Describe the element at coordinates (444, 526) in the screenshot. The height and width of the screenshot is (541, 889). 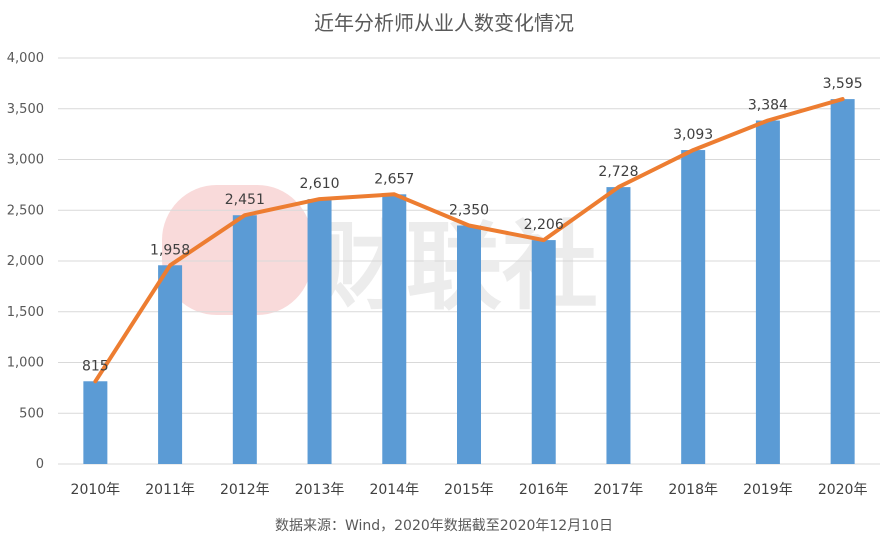
I see `source-note: 数据来源：Wind，2020年数据截至2020年12月10日` at that location.